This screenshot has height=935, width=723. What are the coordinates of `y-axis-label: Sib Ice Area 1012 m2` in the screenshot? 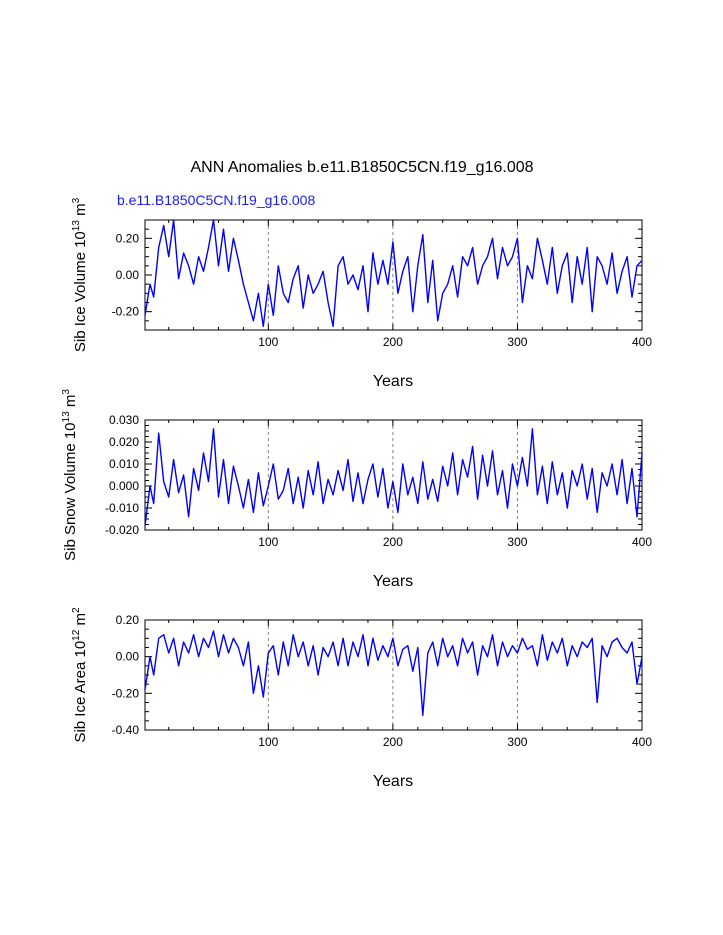 It's located at (80, 675).